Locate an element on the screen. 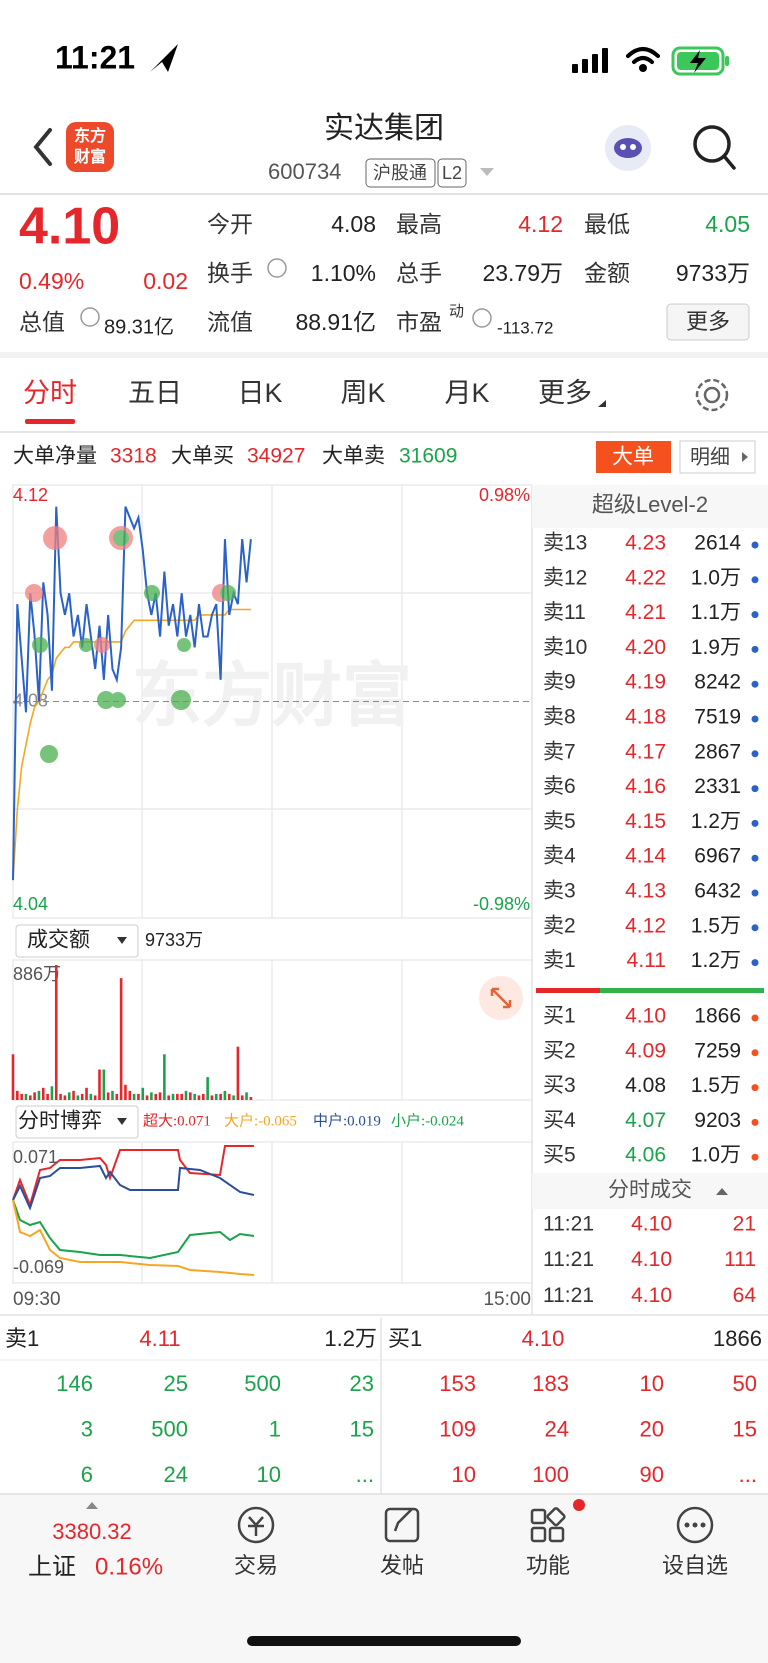 This screenshot has width=768, height=1663. queue-bid-label: 买1 is located at coordinates (405, 1338).